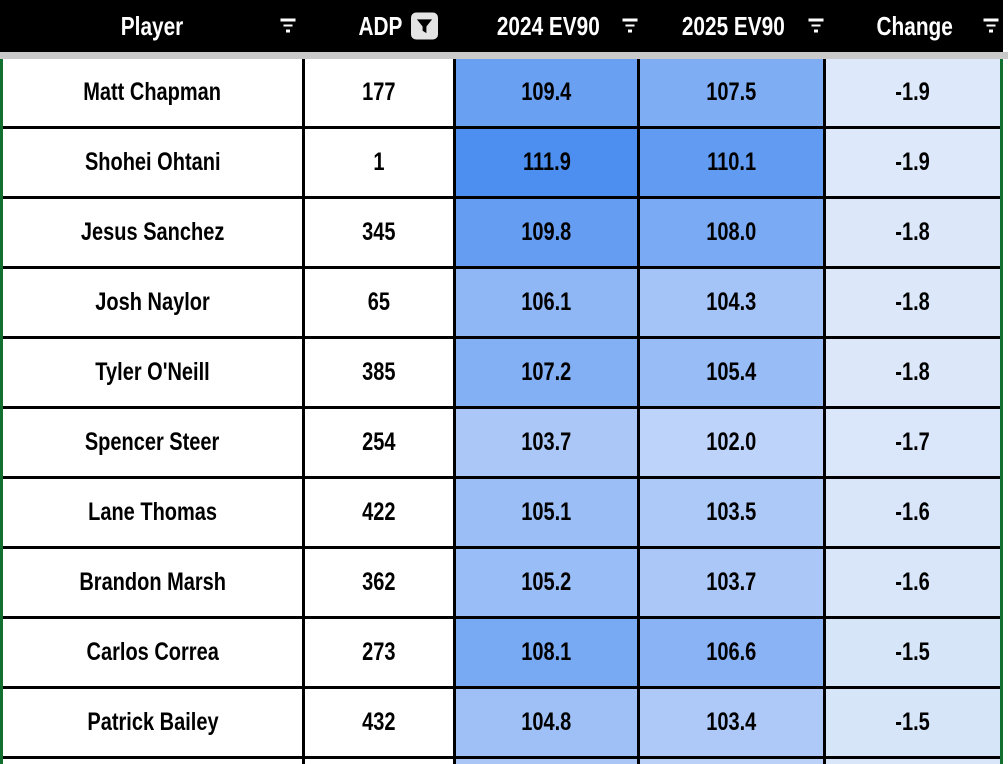 Image resolution: width=1008 pixels, height=764 pixels. I want to click on adp-cell: 385, so click(380, 372).